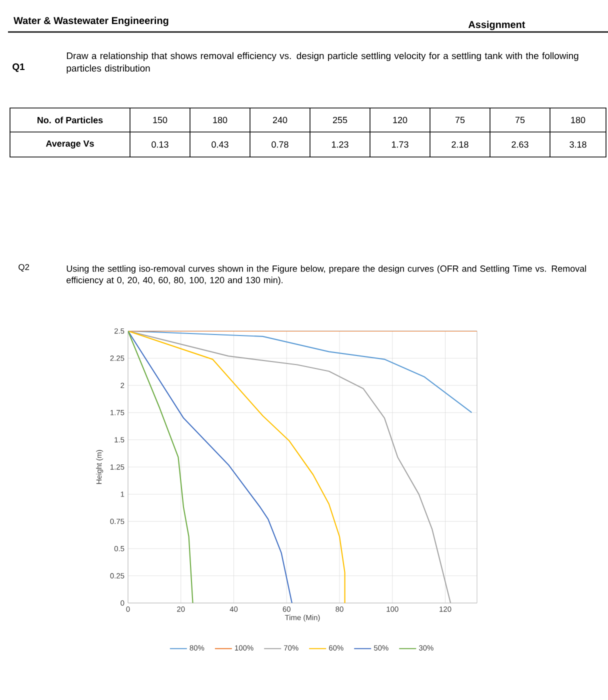 The image size is (608, 700). I want to click on text: 2.18, so click(460, 144).